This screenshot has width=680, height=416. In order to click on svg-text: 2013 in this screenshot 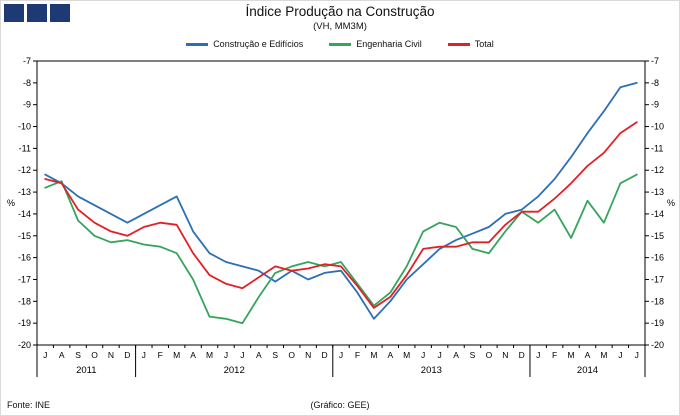, I will do `click(431, 370)`.